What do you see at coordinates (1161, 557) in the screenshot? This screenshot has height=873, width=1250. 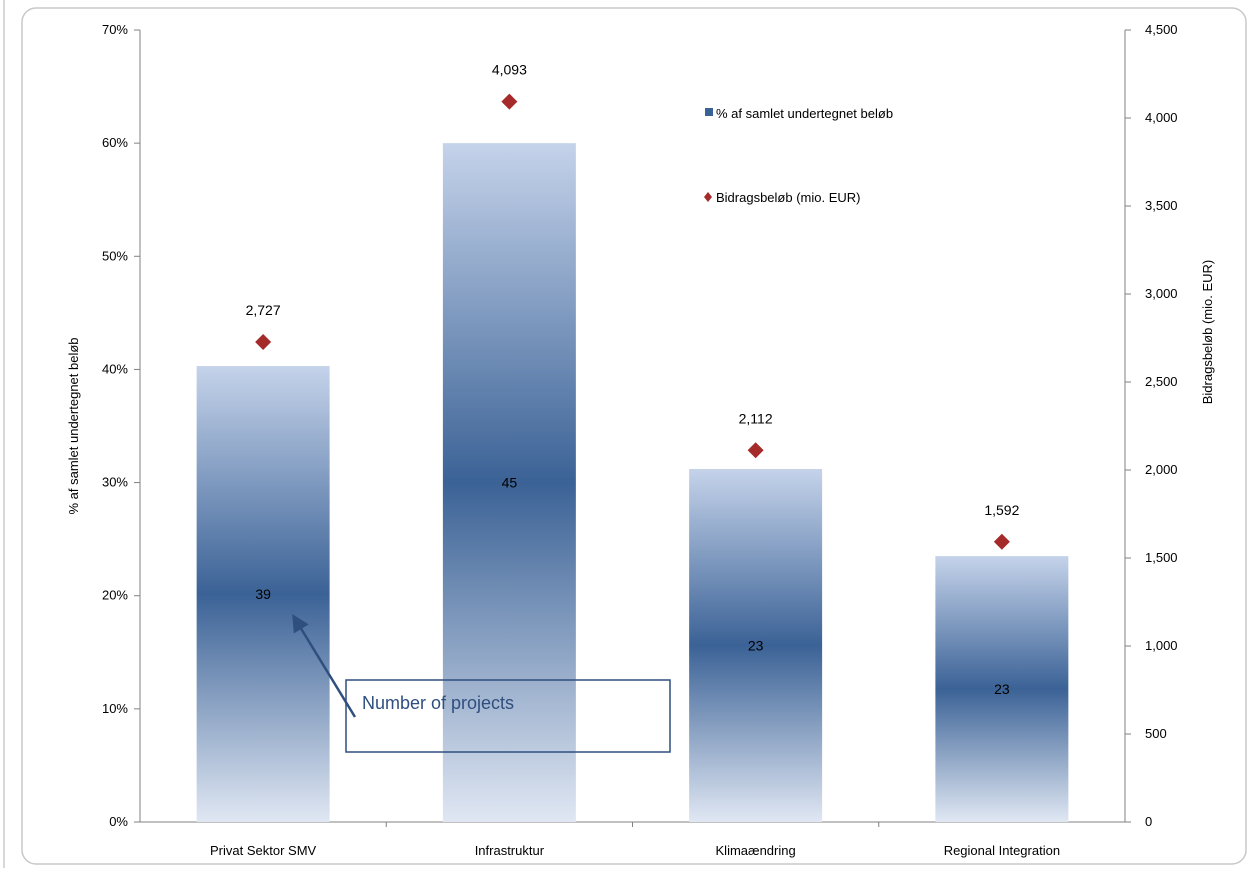 I see `right-tick-label: 1,500` at bounding box center [1161, 557].